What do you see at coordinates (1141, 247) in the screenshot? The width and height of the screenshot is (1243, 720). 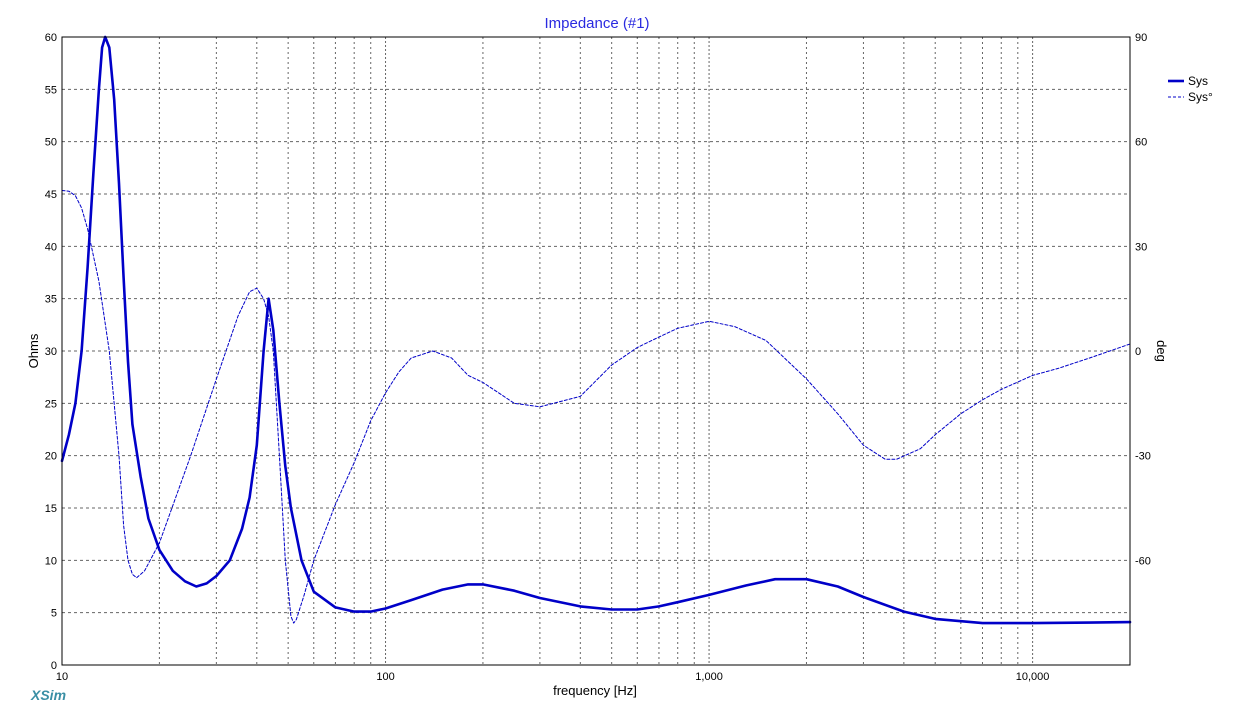 I see `y-right-tick-label: 30` at bounding box center [1141, 247].